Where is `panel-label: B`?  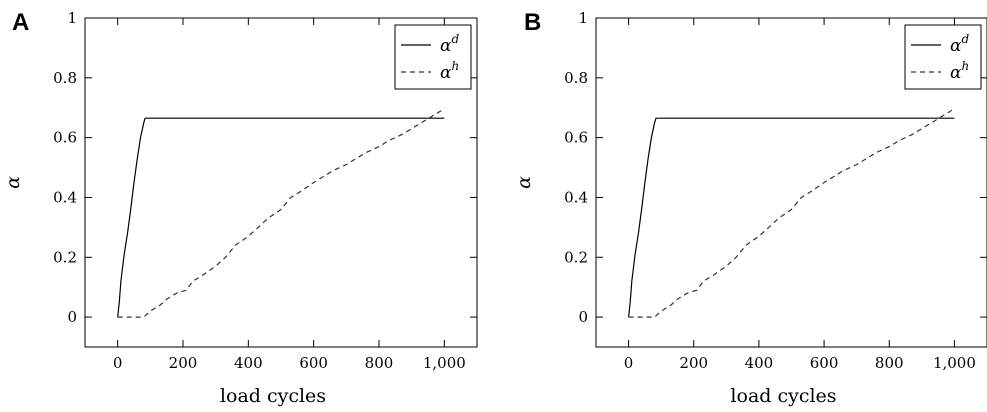 panel-label: B is located at coordinates (532, 22).